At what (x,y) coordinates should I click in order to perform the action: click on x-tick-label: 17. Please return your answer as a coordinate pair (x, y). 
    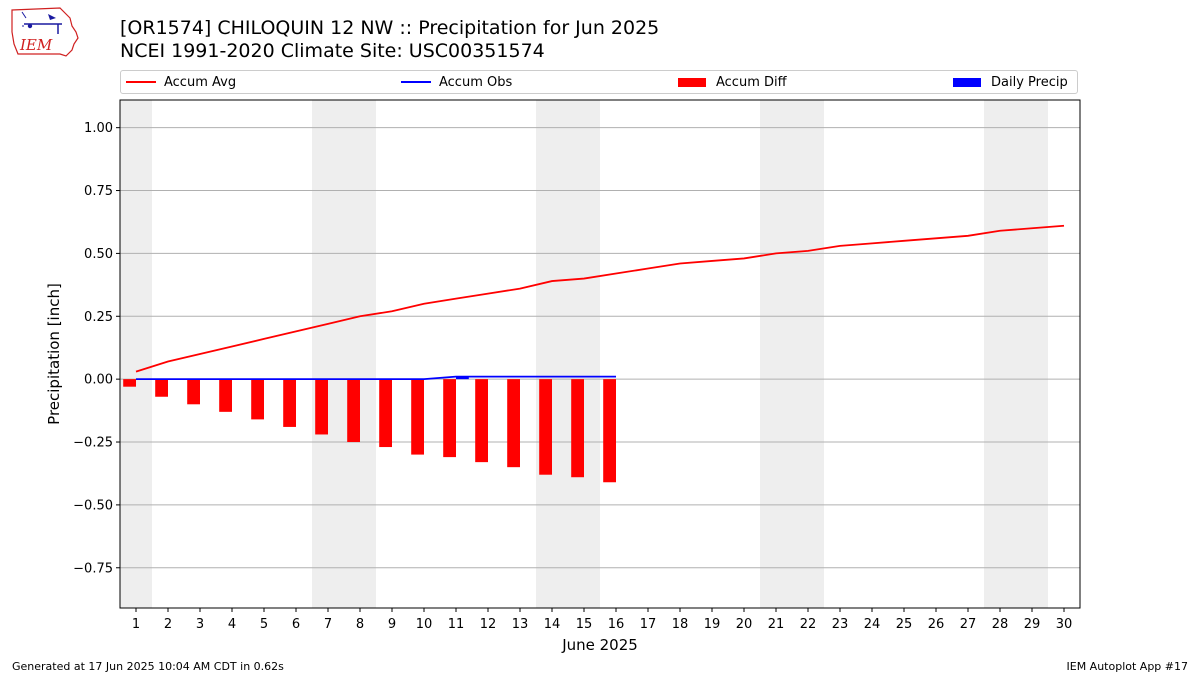
    Looking at the image, I should click on (648, 624).